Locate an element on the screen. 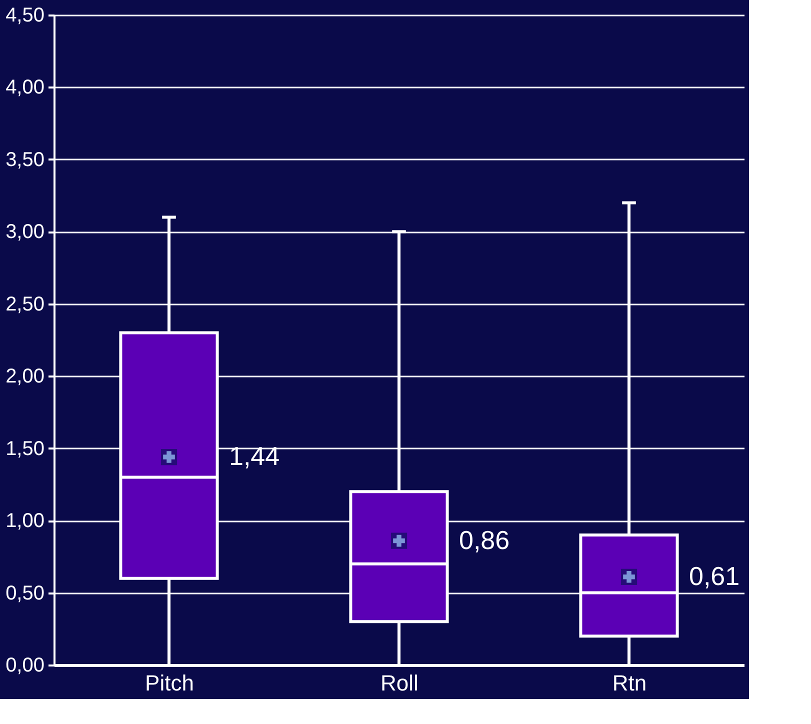 The width and height of the screenshot is (811, 724). x-tick-label: Rtn is located at coordinates (629, 683).